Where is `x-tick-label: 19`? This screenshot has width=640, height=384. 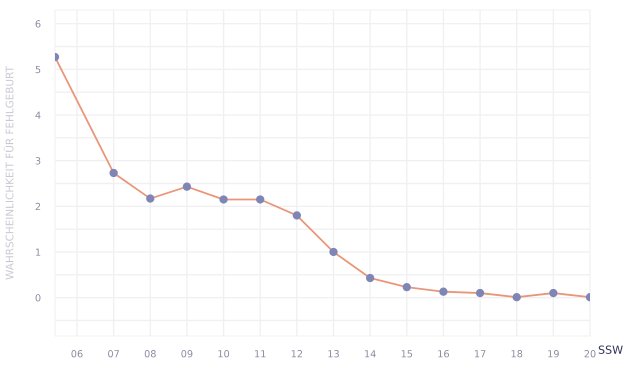
x-tick-label: 19 is located at coordinates (553, 354).